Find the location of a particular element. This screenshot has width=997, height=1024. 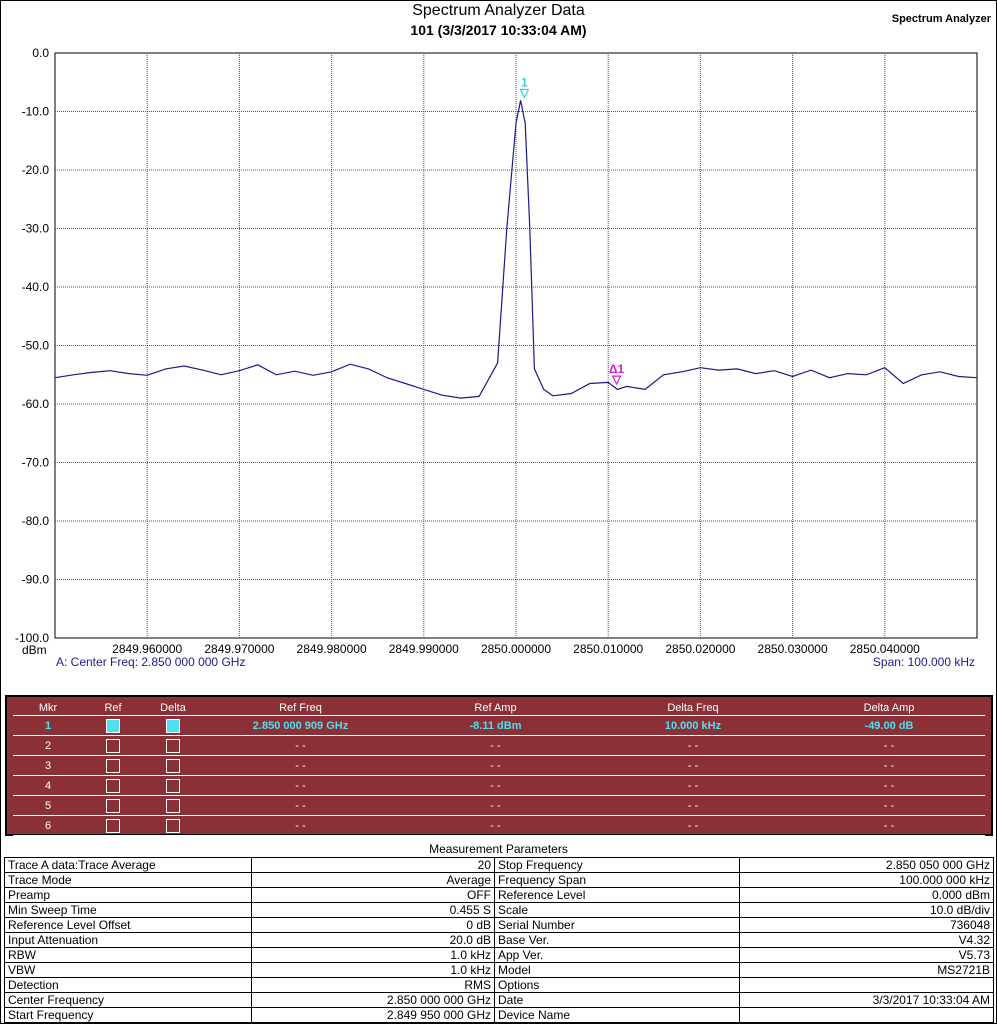

param-label: Input Attenuation is located at coordinates (128, 940).